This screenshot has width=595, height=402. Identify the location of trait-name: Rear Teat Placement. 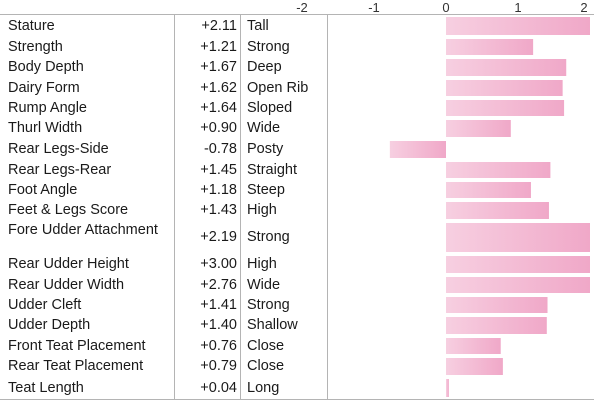
(76, 366).